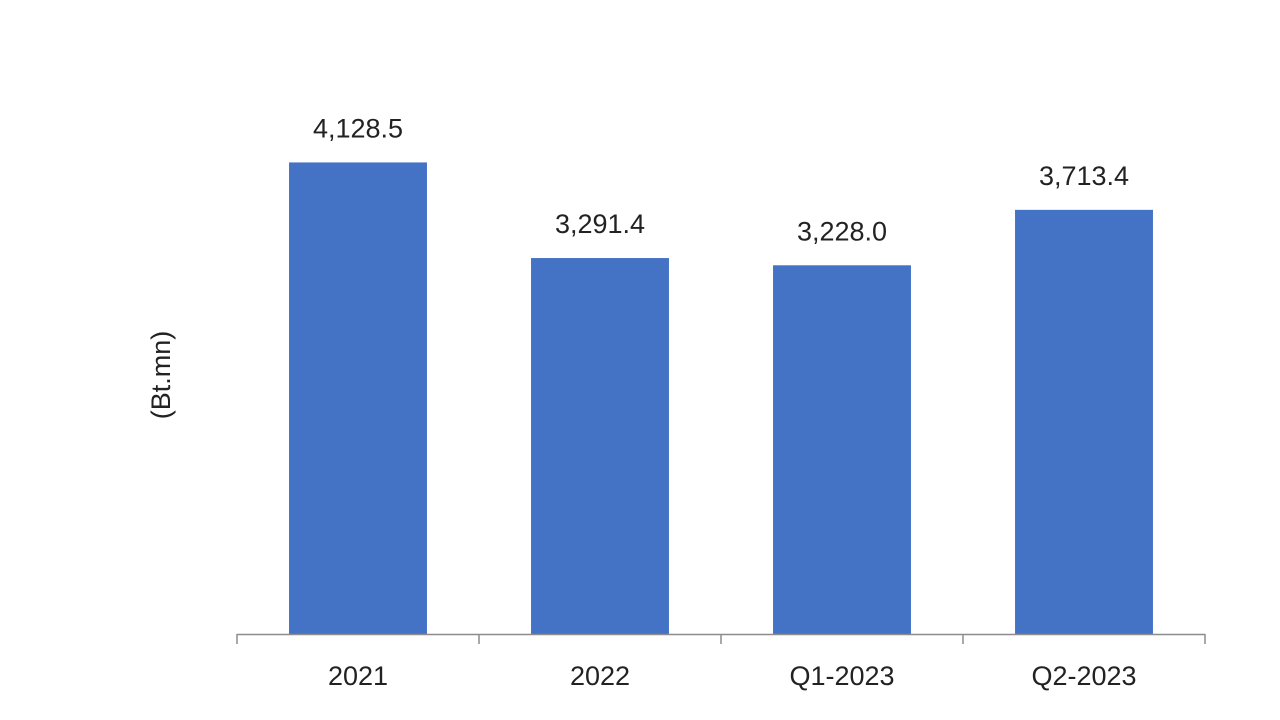 Image resolution: width=1280 pixels, height=720 pixels. What do you see at coordinates (161, 375) in the screenshot?
I see `y-axis-label: (Bt.mn)` at bounding box center [161, 375].